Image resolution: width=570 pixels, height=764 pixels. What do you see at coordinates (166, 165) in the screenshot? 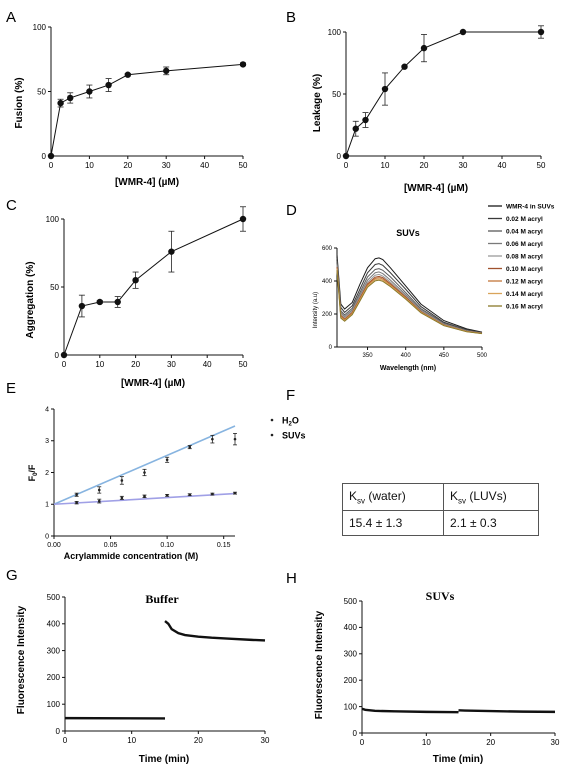
I see `x-tick-label: 30` at bounding box center [166, 165].